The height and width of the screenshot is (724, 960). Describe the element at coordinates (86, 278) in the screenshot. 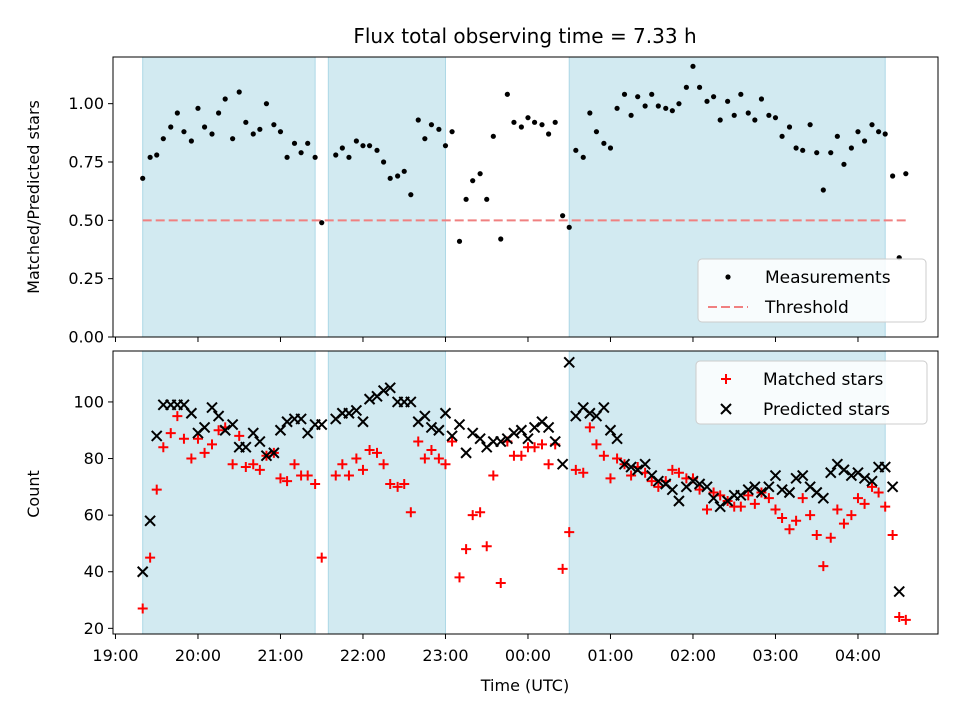

I see `y-tick-label: 0.25` at that location.